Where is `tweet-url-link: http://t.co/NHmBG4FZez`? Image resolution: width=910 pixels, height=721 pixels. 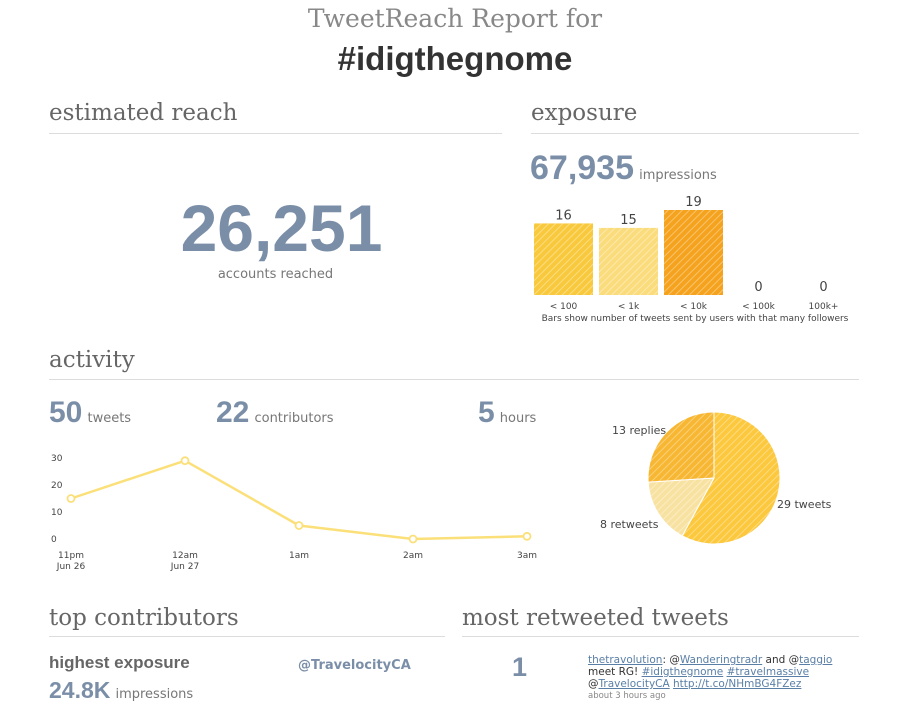 tweet-url-link: http://t.co/NHmBG4FZez is located at coordinates (737, 684).